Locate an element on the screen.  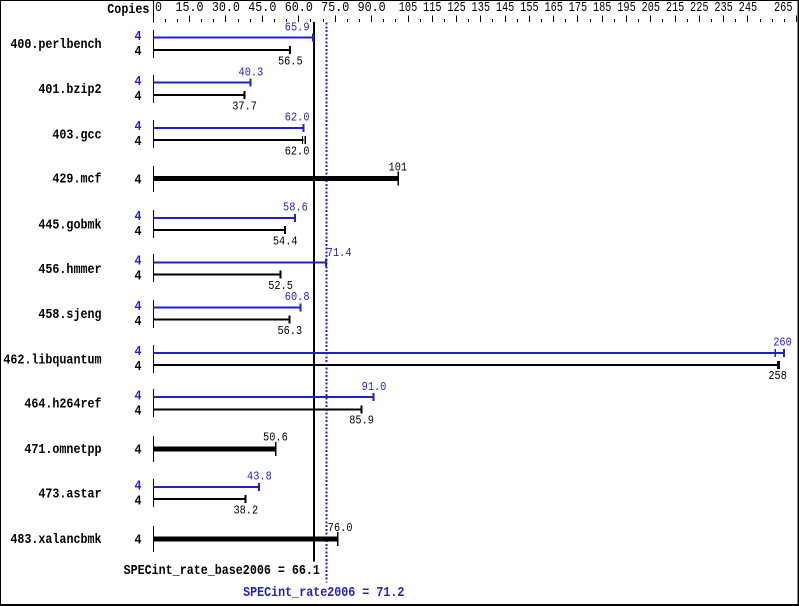
svg-text: 155 is located at coordinates (529, 8).